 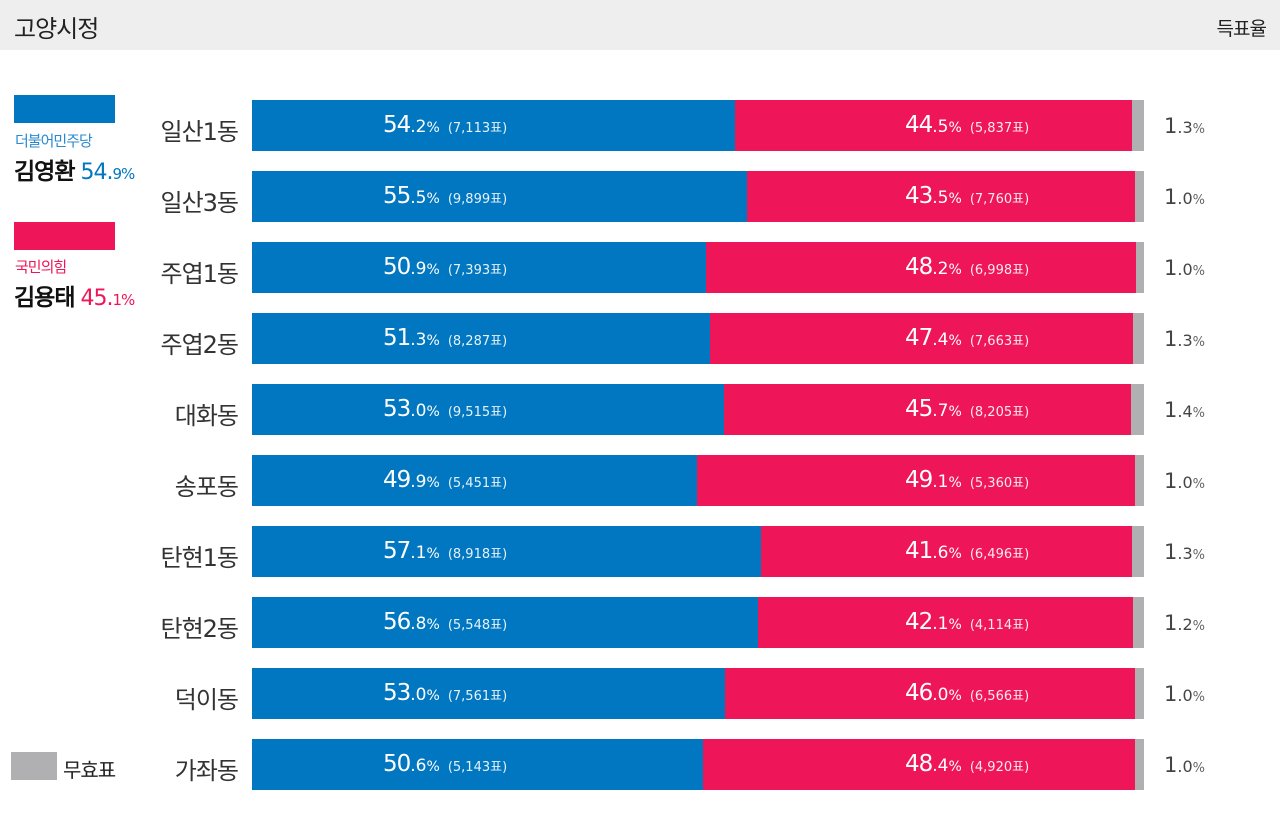 I want to click on legend-candidate-a-name: 김영환, so click(x=44, y=172).